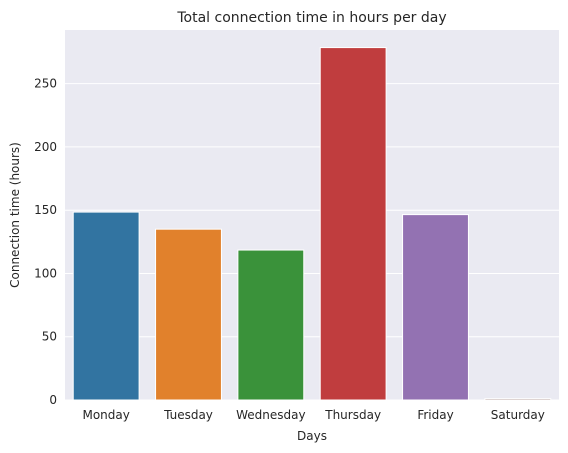 The image size is (568, 453). Describe the element at coordinates (45, 84) in the screenshot. I see `y-tick-label: 250` at that location.